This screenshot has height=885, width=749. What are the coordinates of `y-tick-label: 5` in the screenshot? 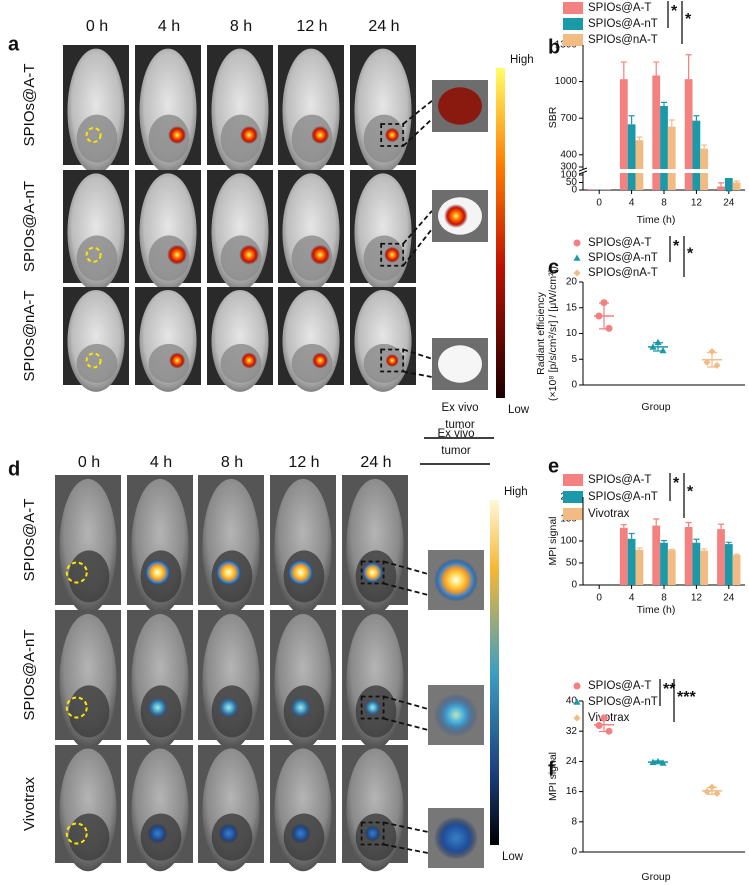 It's located at (574, 359).